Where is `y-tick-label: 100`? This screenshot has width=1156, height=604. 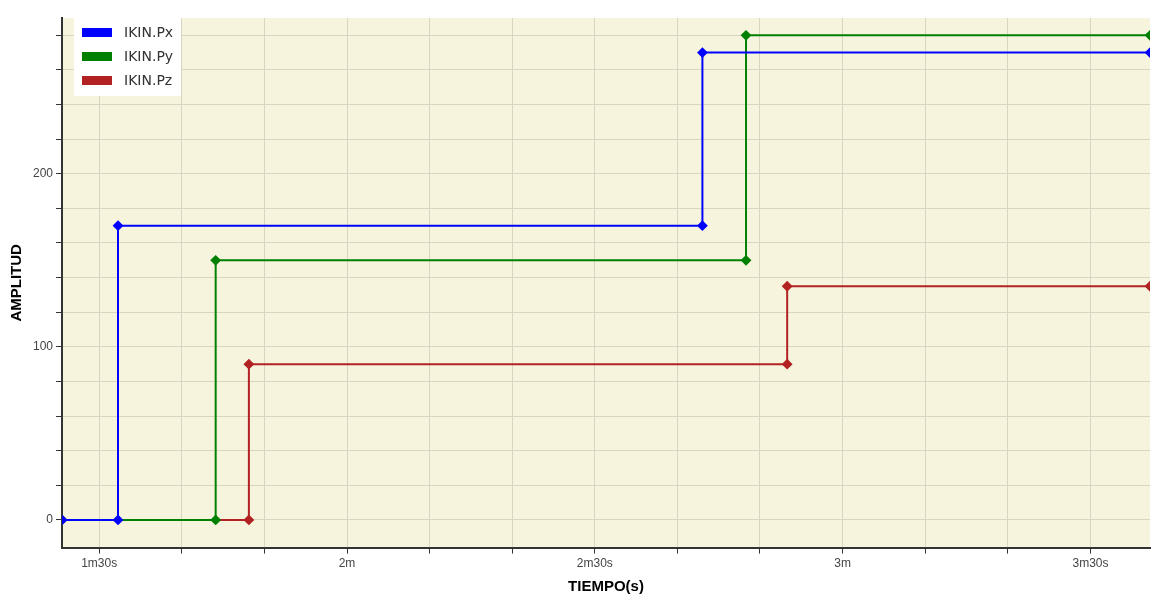
y-tick-label: 100 is located at coordinates (43, 346).